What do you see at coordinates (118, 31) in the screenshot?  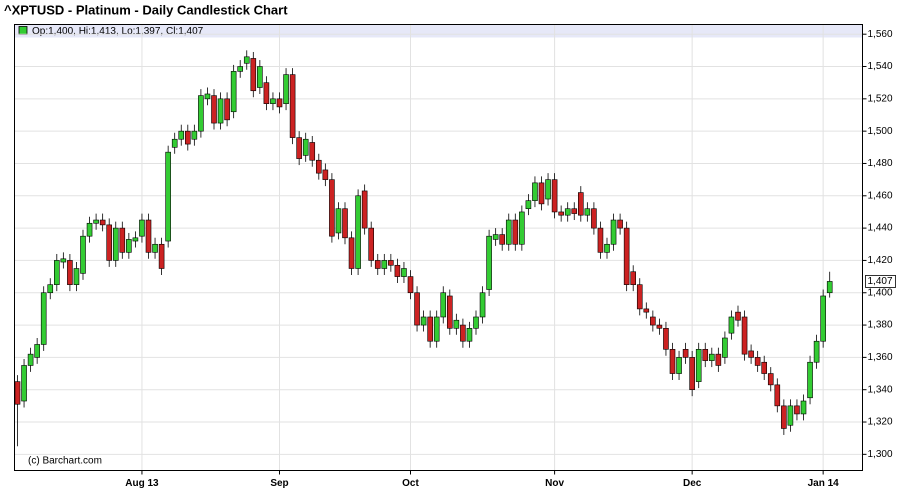 I see `legend-text: Op:1,400, Hi:1,413, Lo:1,397, Cl:1,407` at bounding box center [118, 31].